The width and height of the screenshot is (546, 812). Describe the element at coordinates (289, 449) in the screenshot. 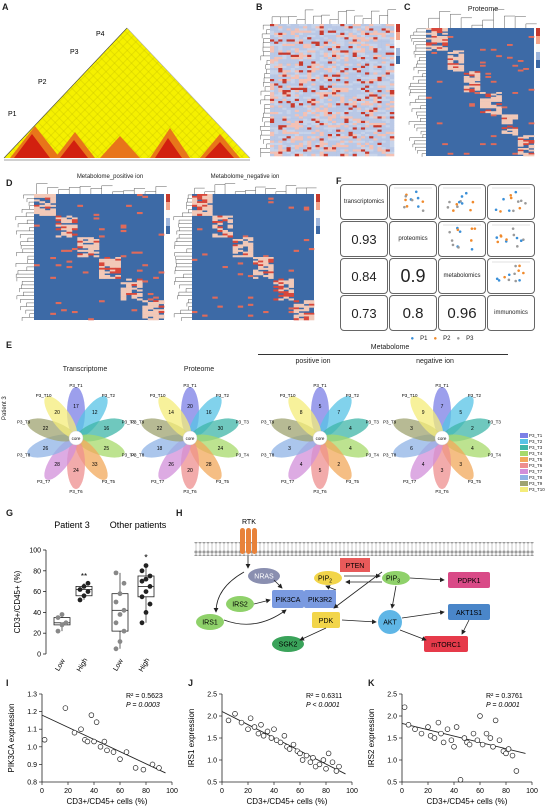

I see `petal-value: 3` at that location.